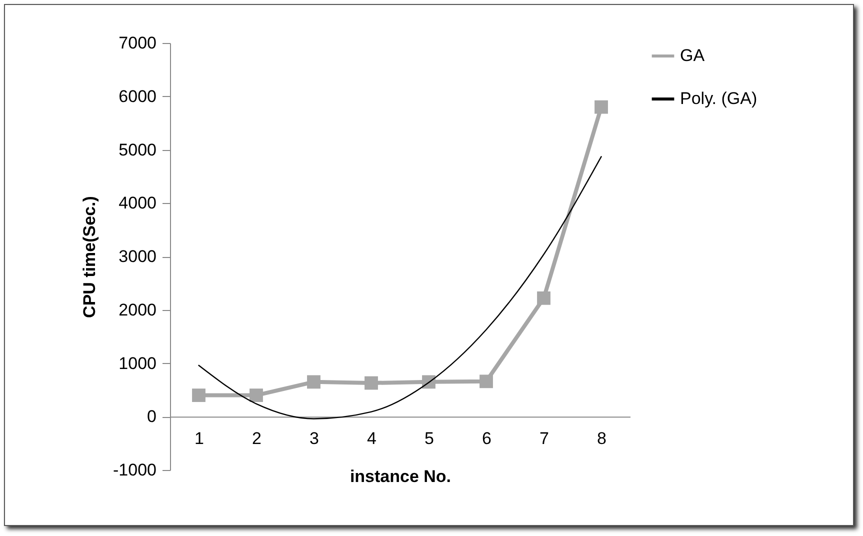  Describe the element at coordinates (137, 96) in the screenshot. I see `y-tick-label: 6000` at that location.